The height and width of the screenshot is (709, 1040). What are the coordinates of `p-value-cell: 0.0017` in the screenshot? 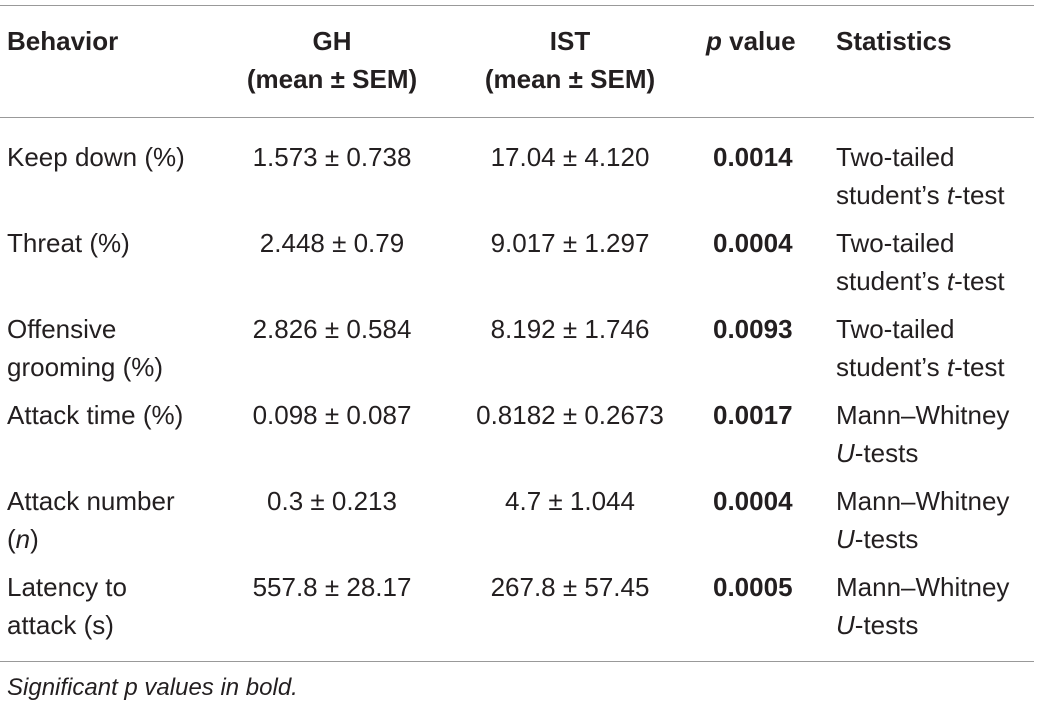 It's located at (753, 415).